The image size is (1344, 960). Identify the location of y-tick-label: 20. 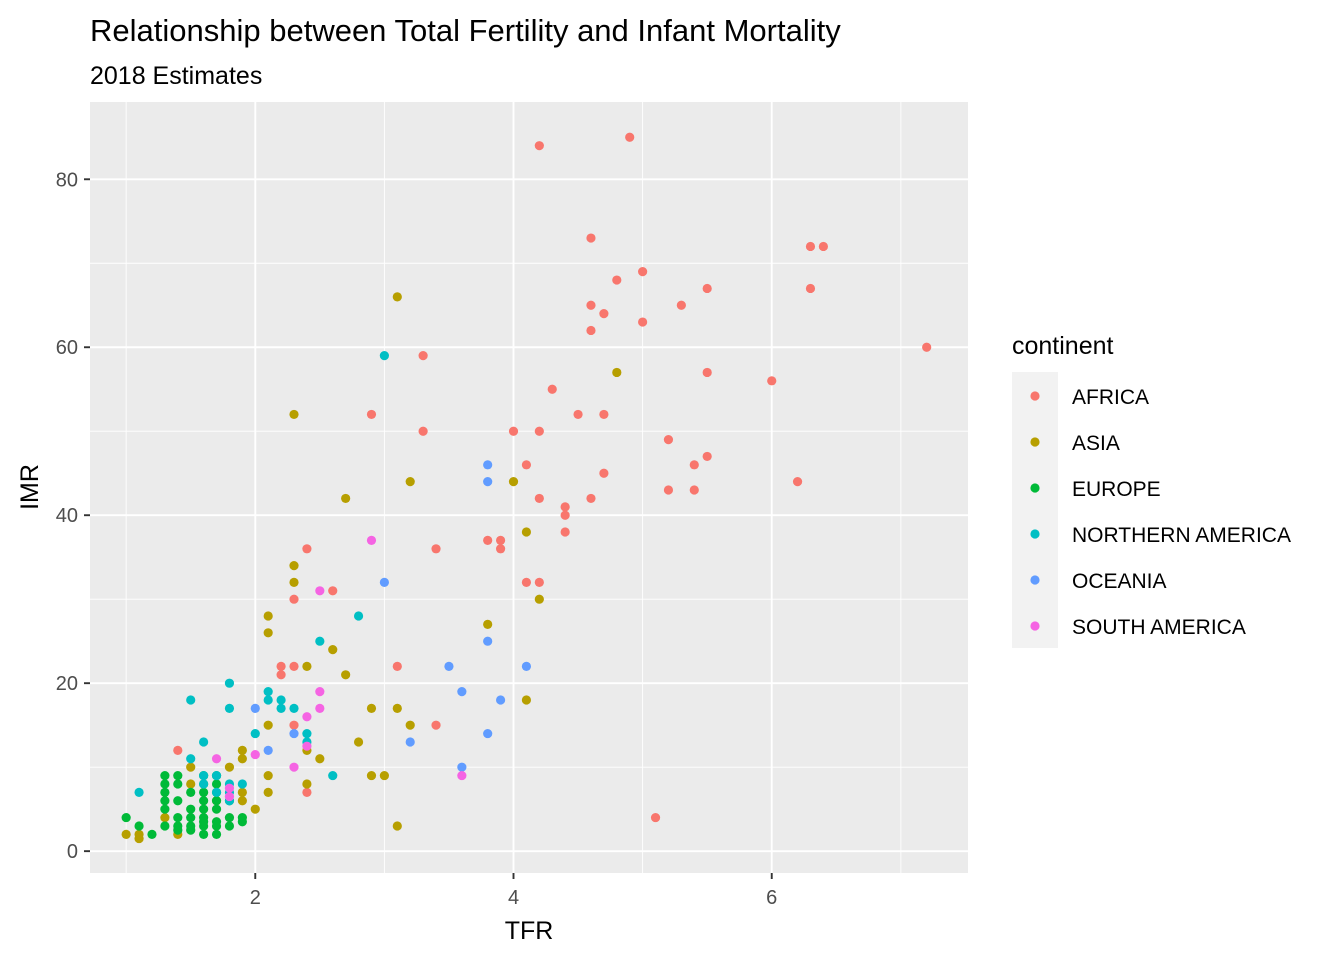
(67, 684).